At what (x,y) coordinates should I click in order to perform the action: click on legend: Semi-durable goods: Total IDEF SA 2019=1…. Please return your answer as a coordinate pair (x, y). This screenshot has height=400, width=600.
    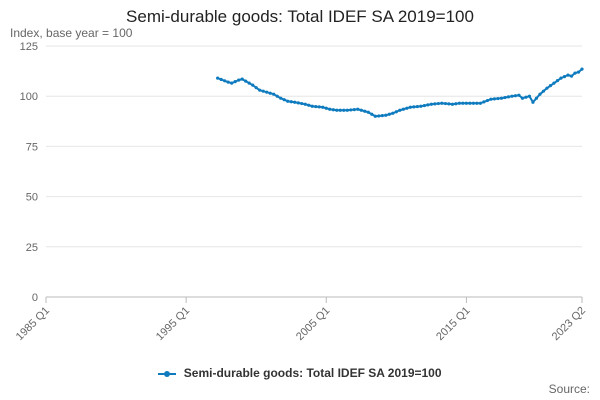
    Looking at the image, I should click on (300, 373).